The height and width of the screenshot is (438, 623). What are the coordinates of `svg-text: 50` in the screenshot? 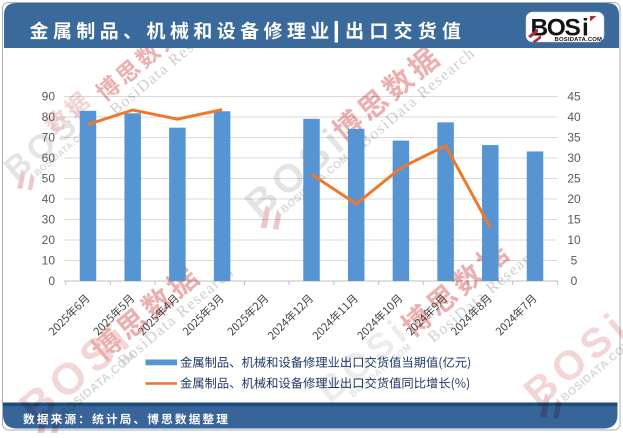 It's located at (49, 179).